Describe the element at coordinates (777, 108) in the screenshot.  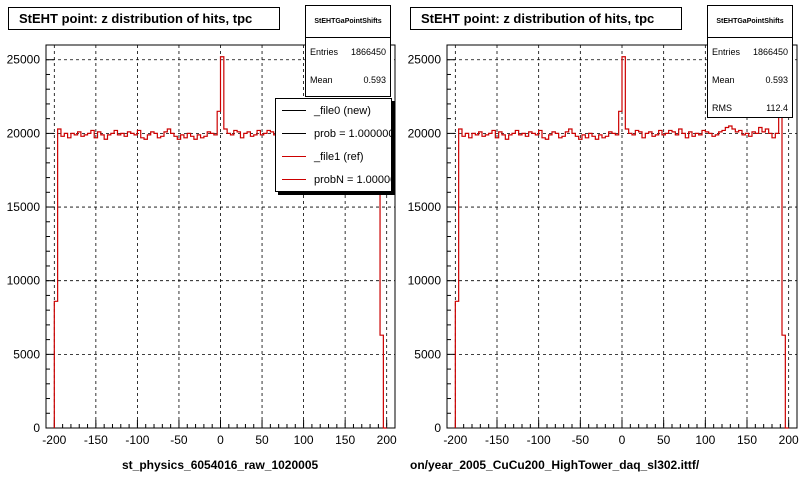
I see `stats-value: 112.4` at that location.